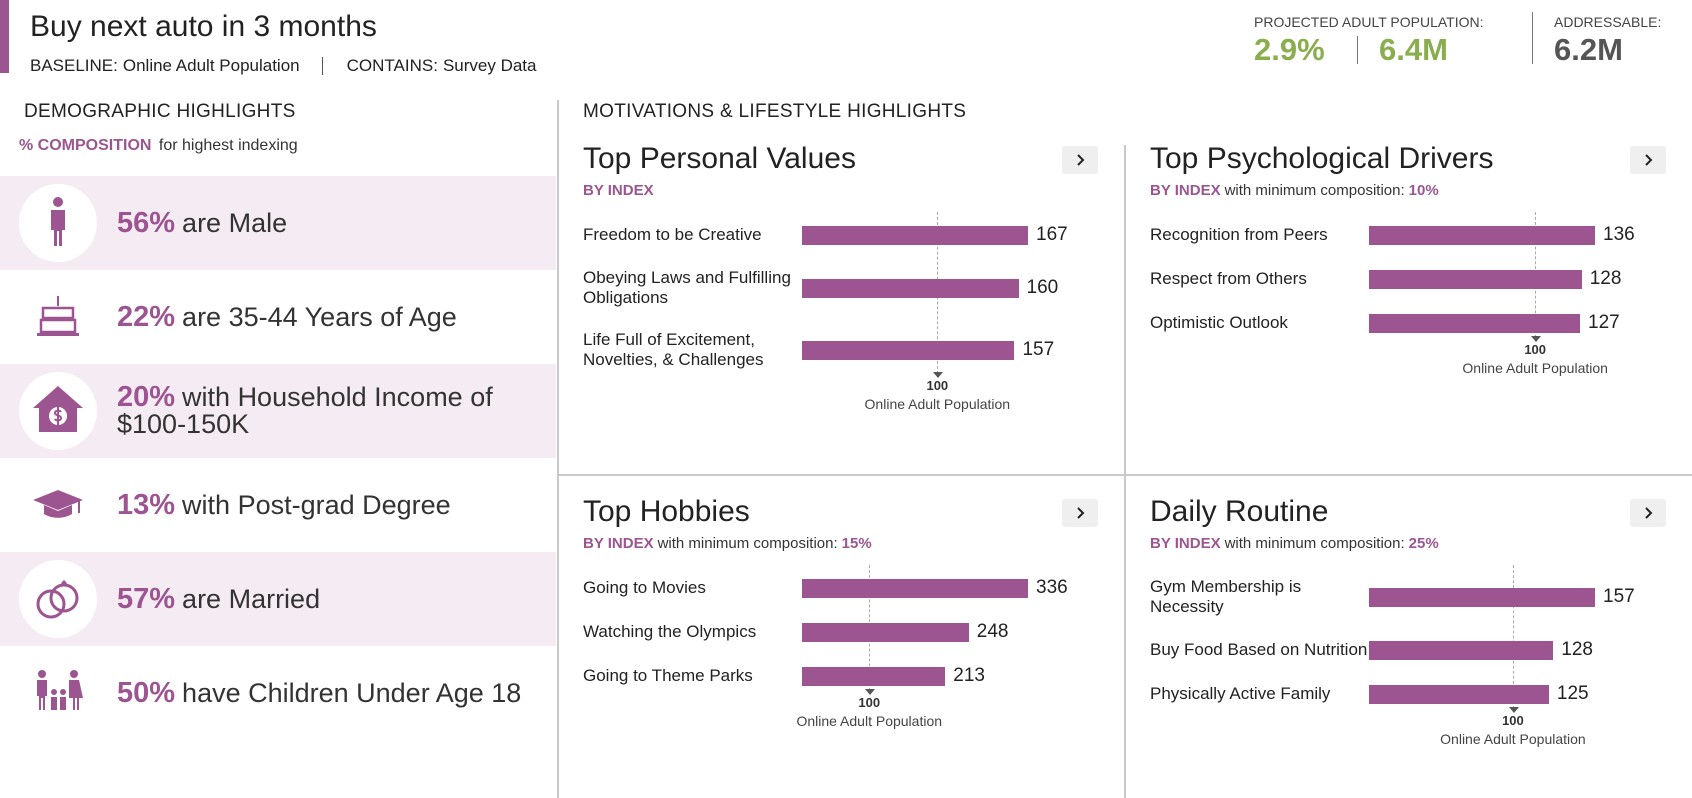  I want to click on value-label: 160, so click(1042, 287).